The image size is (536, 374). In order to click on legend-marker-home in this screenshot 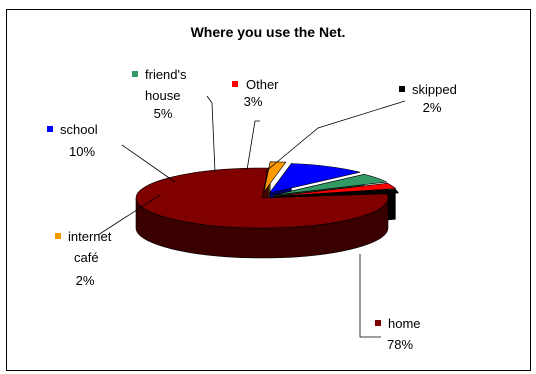, I will do `click(378, 323)`.